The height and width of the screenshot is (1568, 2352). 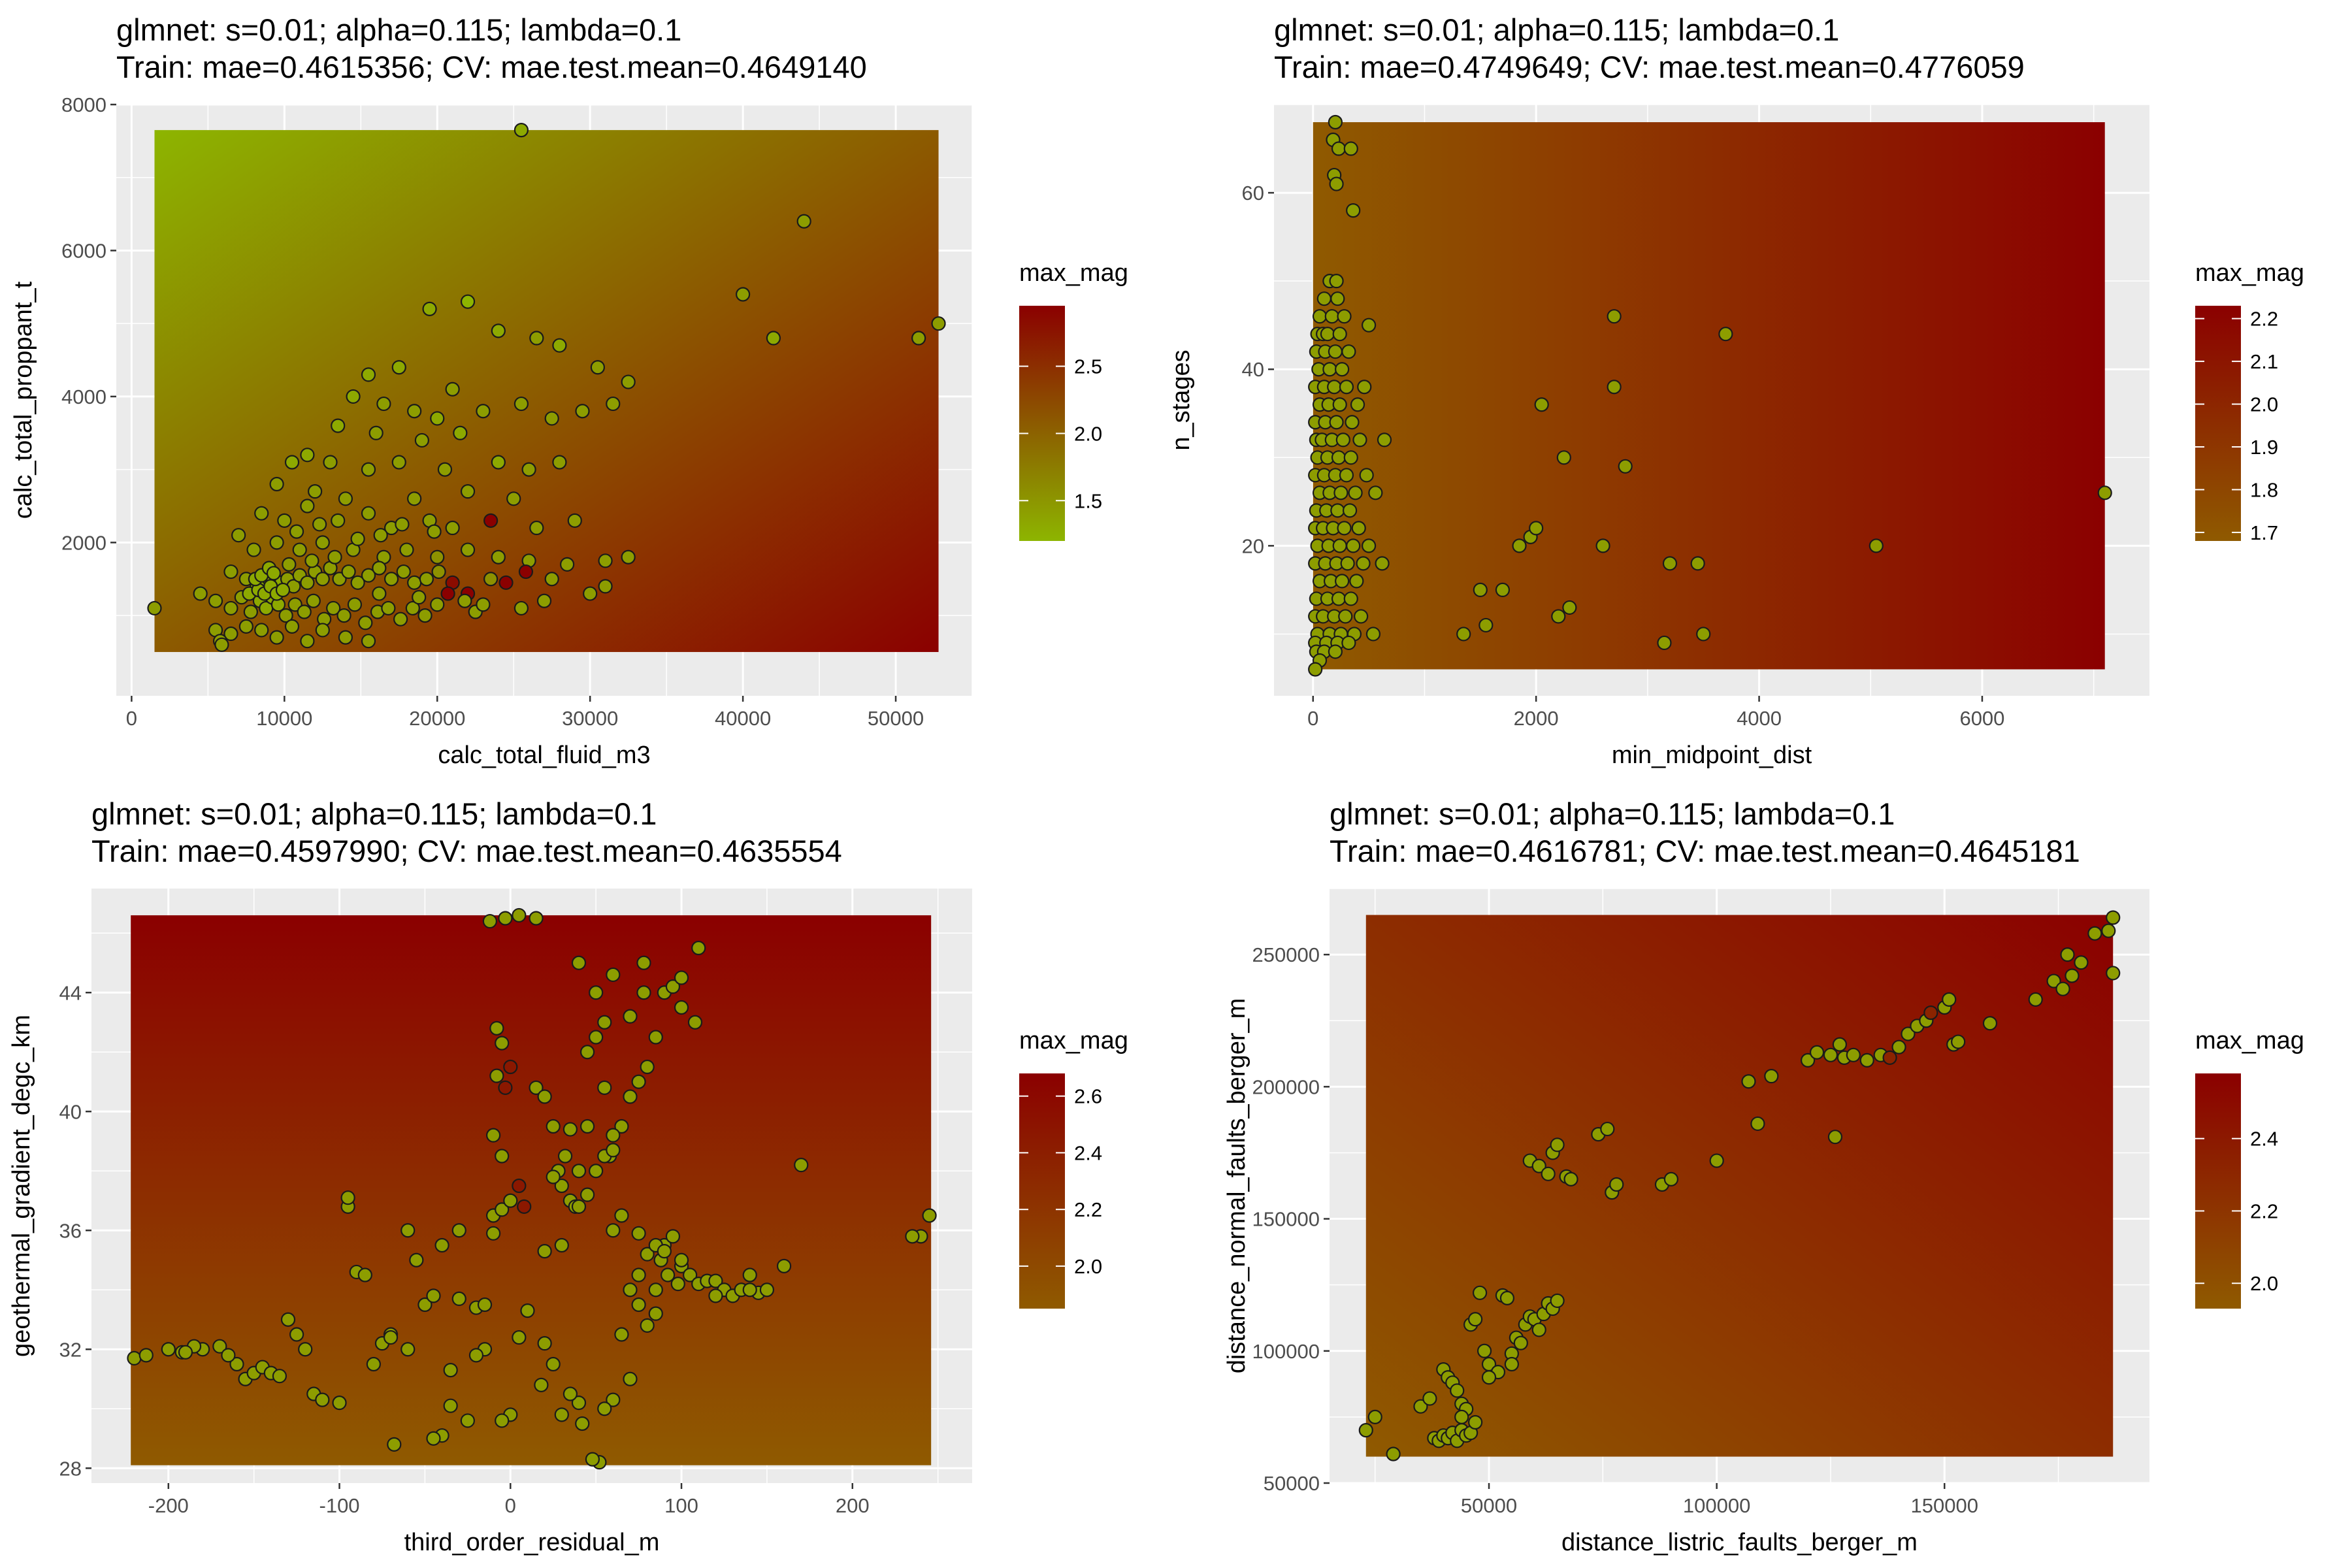 I want to click on legend-tick-label: 1.5, so click(x=1088, y=500).